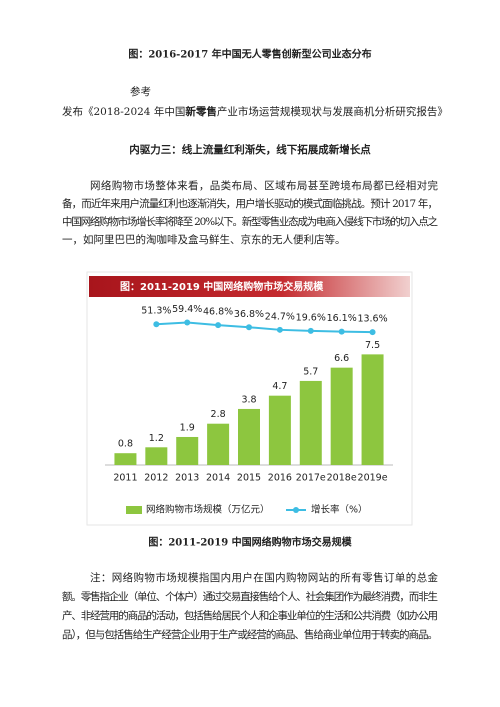 The width and height of the screenshot is (500, 707). What do you see at coordinates (208, 510) in the screenshot?
I see `legend-label: 网络购物市场规模（万亿元）` at bounding box center [208, 510].